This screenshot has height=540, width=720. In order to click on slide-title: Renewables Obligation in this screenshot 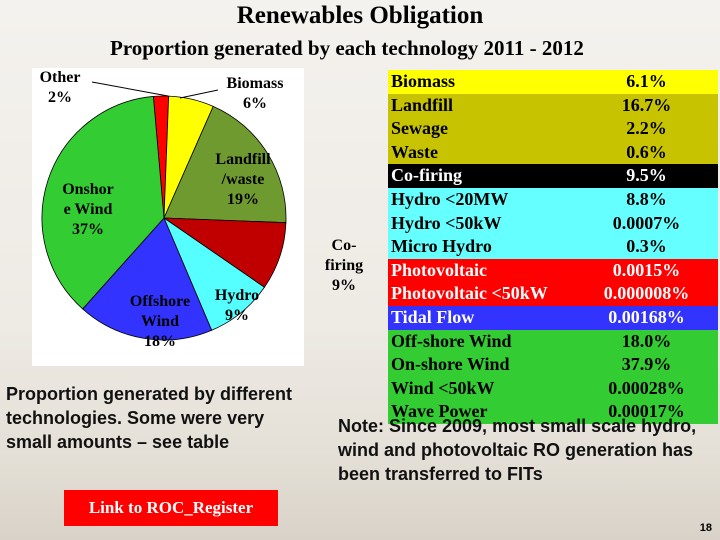, I will do `click(360, 15)`.